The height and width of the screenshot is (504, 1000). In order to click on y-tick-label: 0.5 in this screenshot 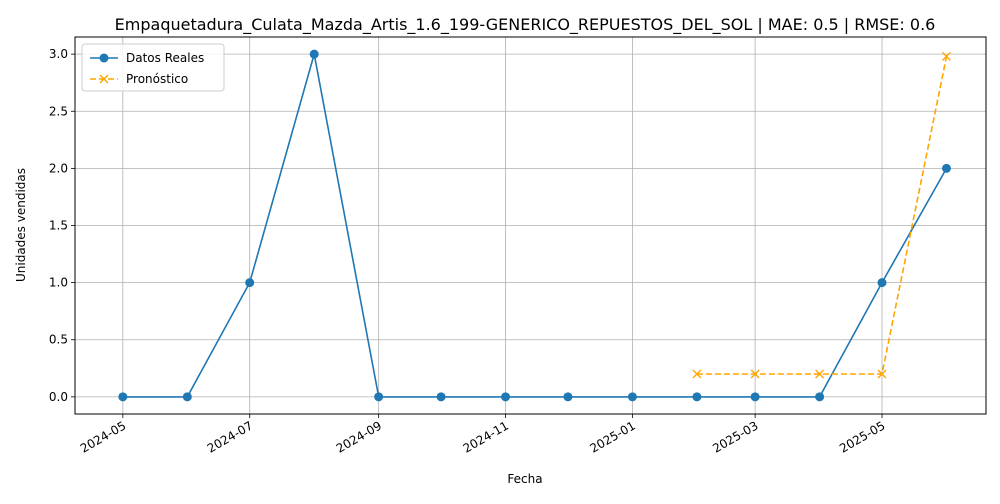, I will do `click(58, 340)`.